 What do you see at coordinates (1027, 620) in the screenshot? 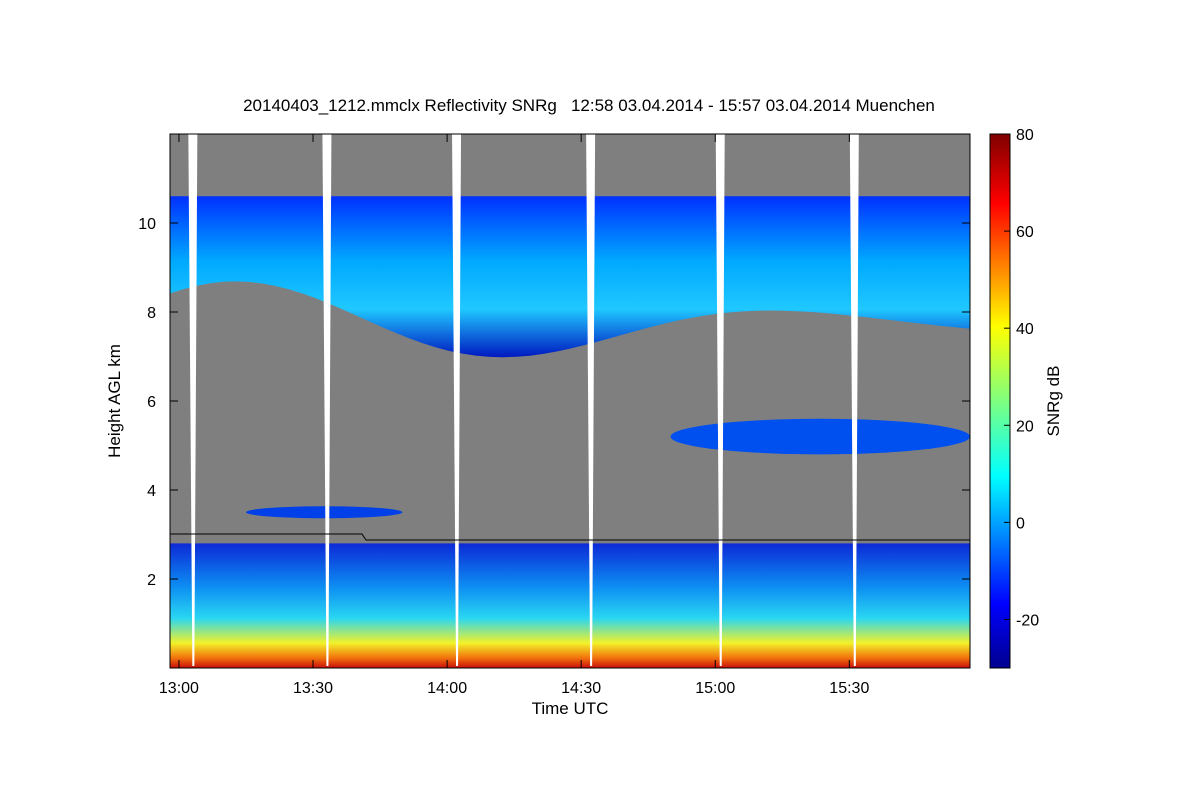
I see `colorbar-tick-label: -20` at bounding box center [1027, 620].